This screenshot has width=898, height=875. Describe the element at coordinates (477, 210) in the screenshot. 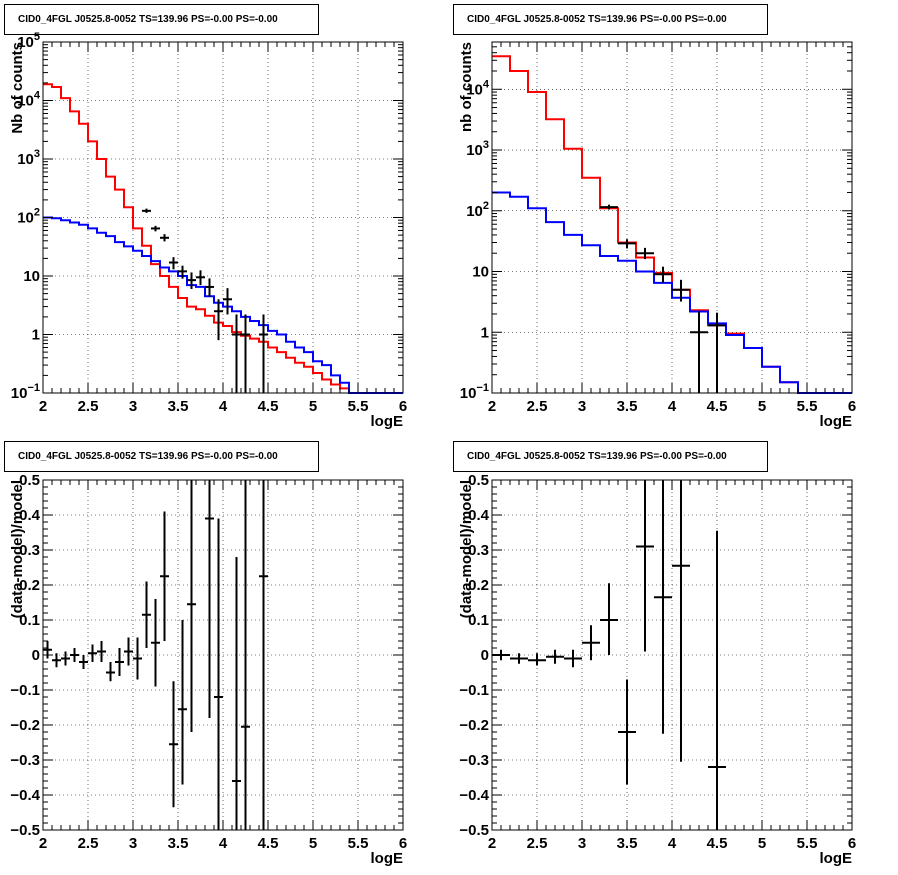

I see `y-tick-label: 10²` at that location.